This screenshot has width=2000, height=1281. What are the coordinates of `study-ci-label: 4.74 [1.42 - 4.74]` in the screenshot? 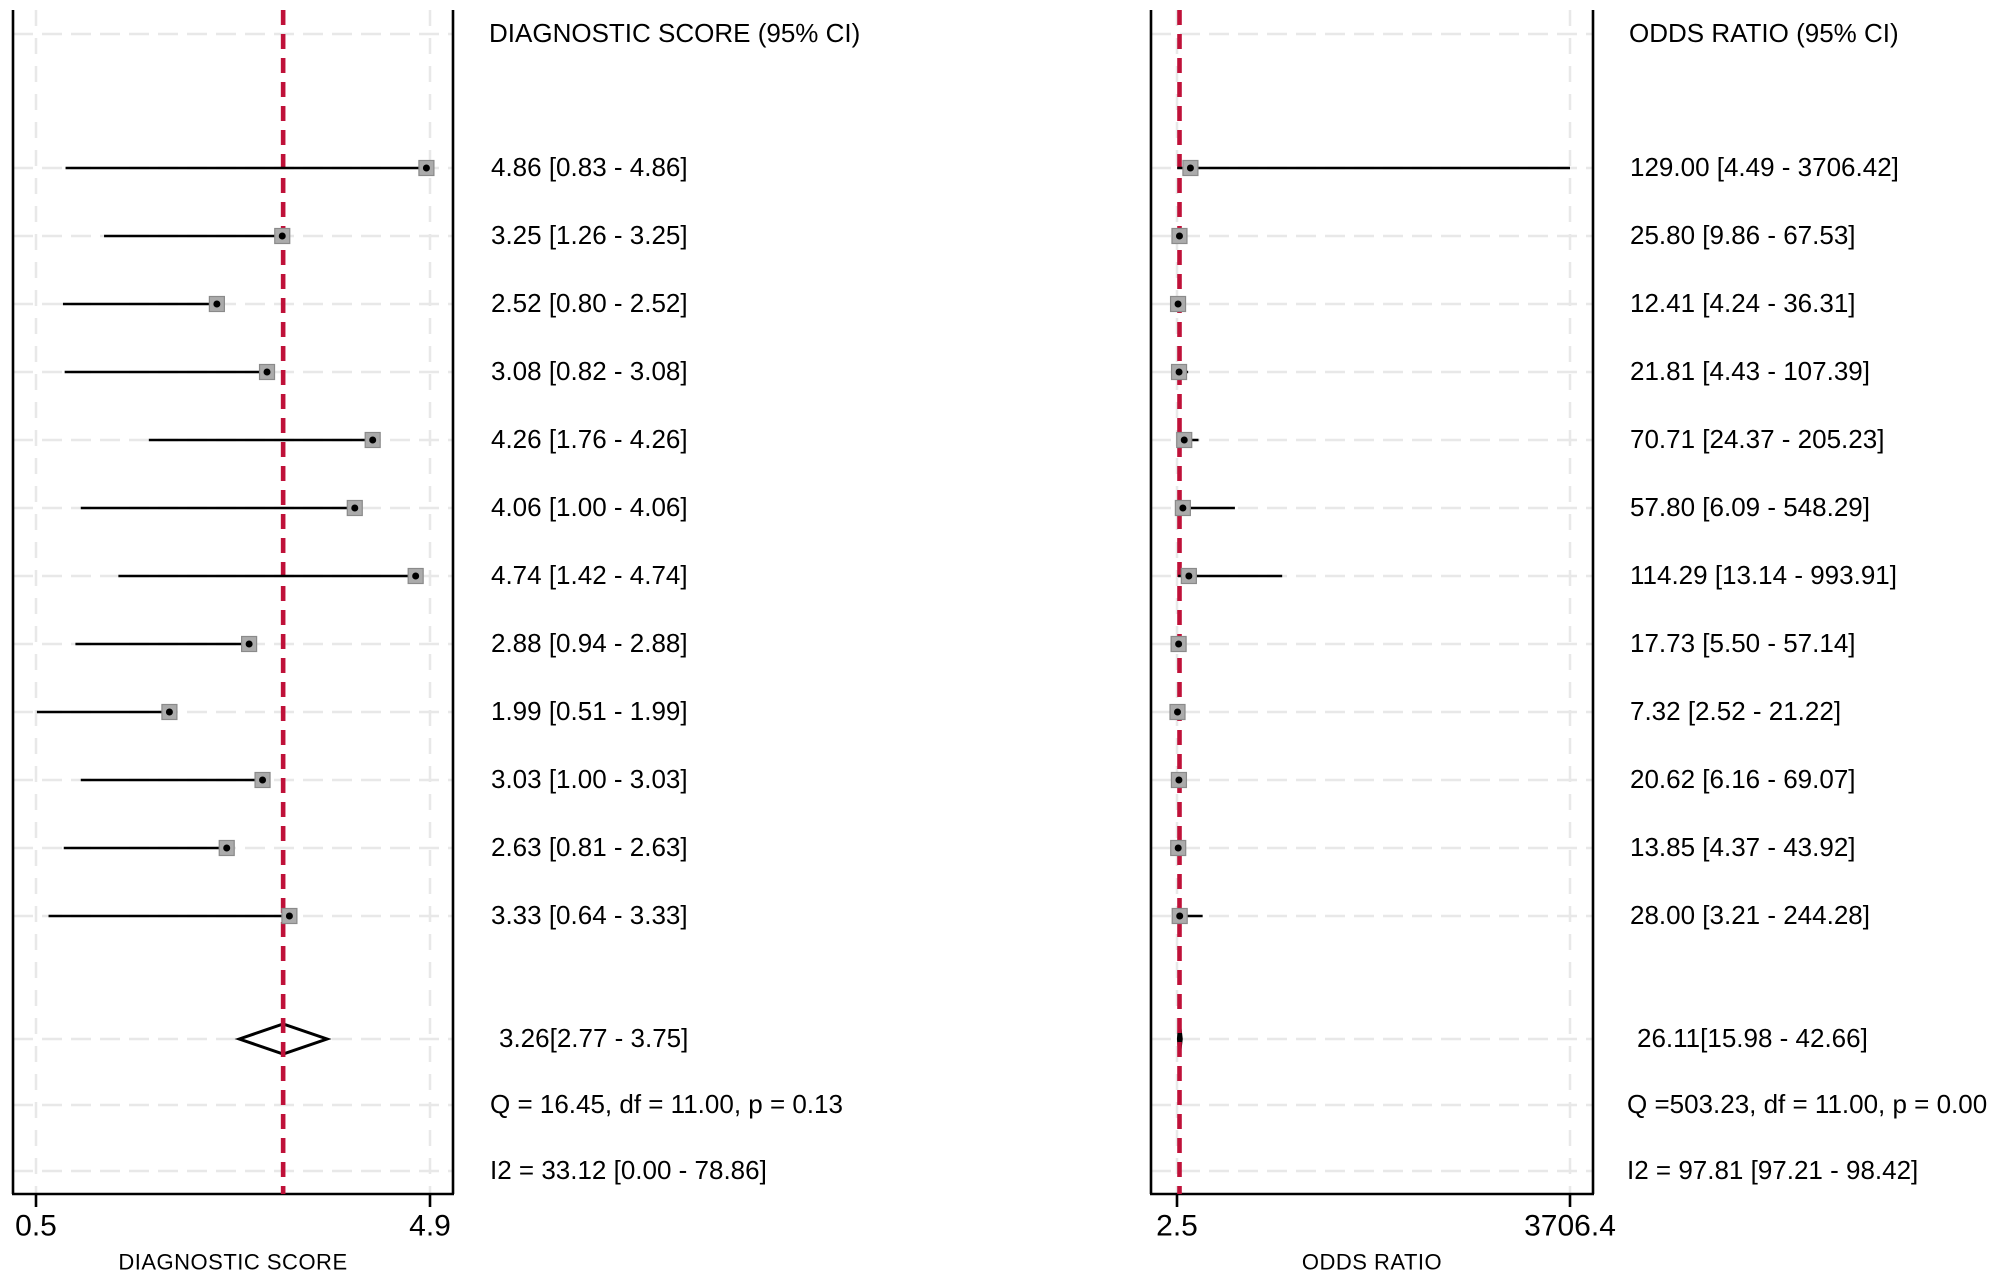 It's located at (589, 574).